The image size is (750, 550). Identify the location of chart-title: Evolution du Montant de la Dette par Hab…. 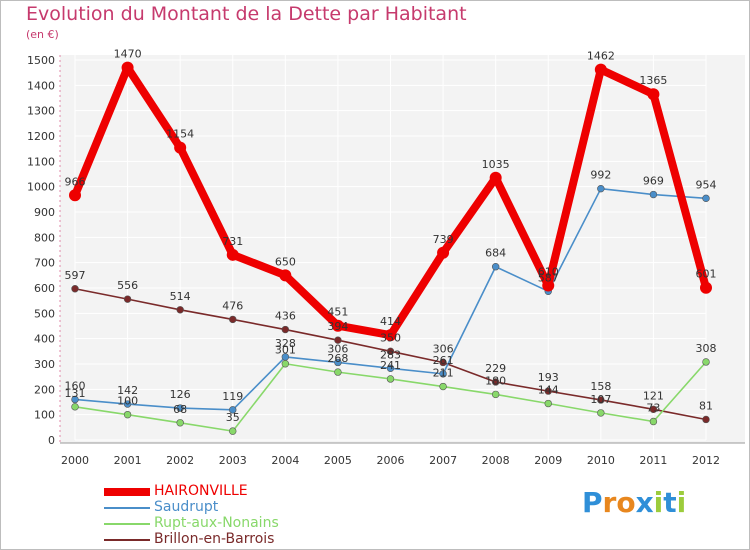
(246, 14).